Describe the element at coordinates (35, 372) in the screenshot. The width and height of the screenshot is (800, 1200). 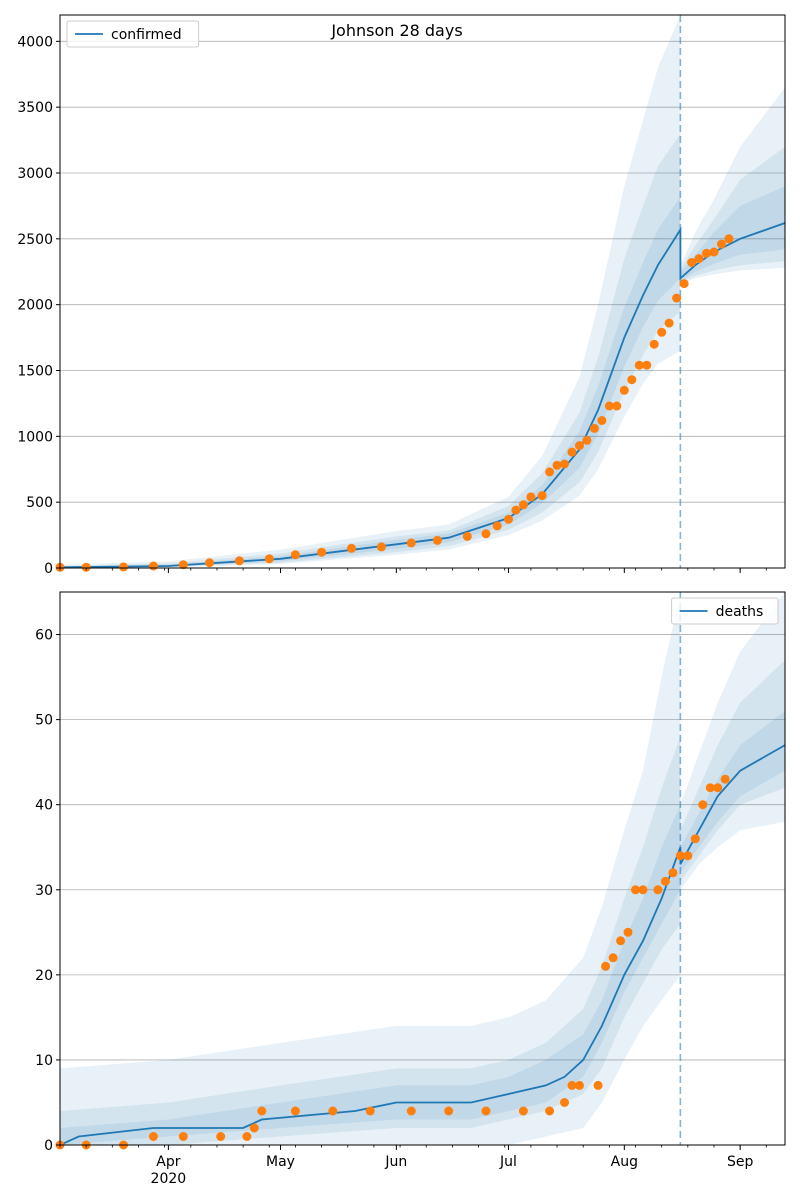
I see `y-tick-label: 1500` at that location.